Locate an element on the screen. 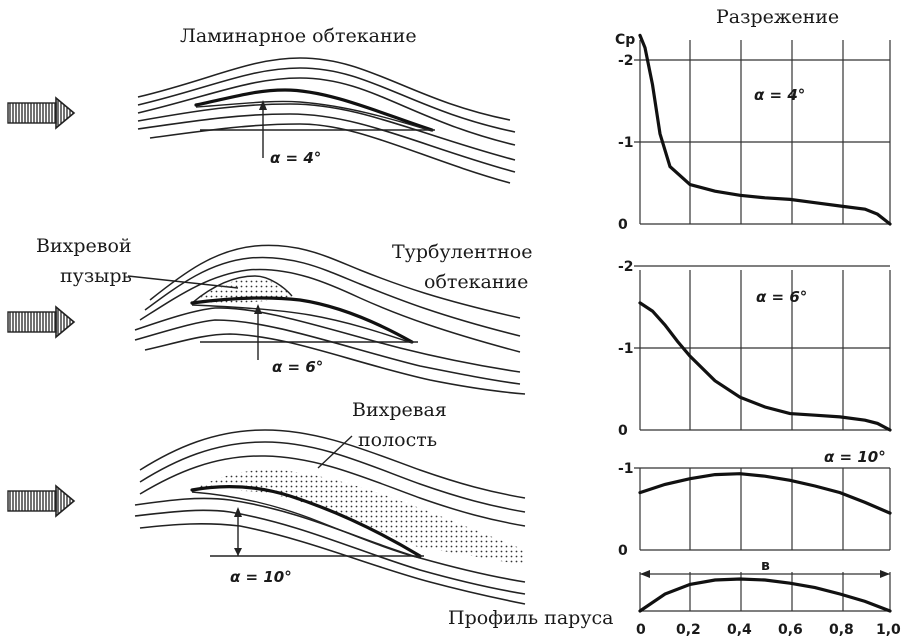 The width and height of the screenshot is (907, 644). laminar-flow-panel: Ламинарное обтекание α = 4° is located at coordinates (326, 104).